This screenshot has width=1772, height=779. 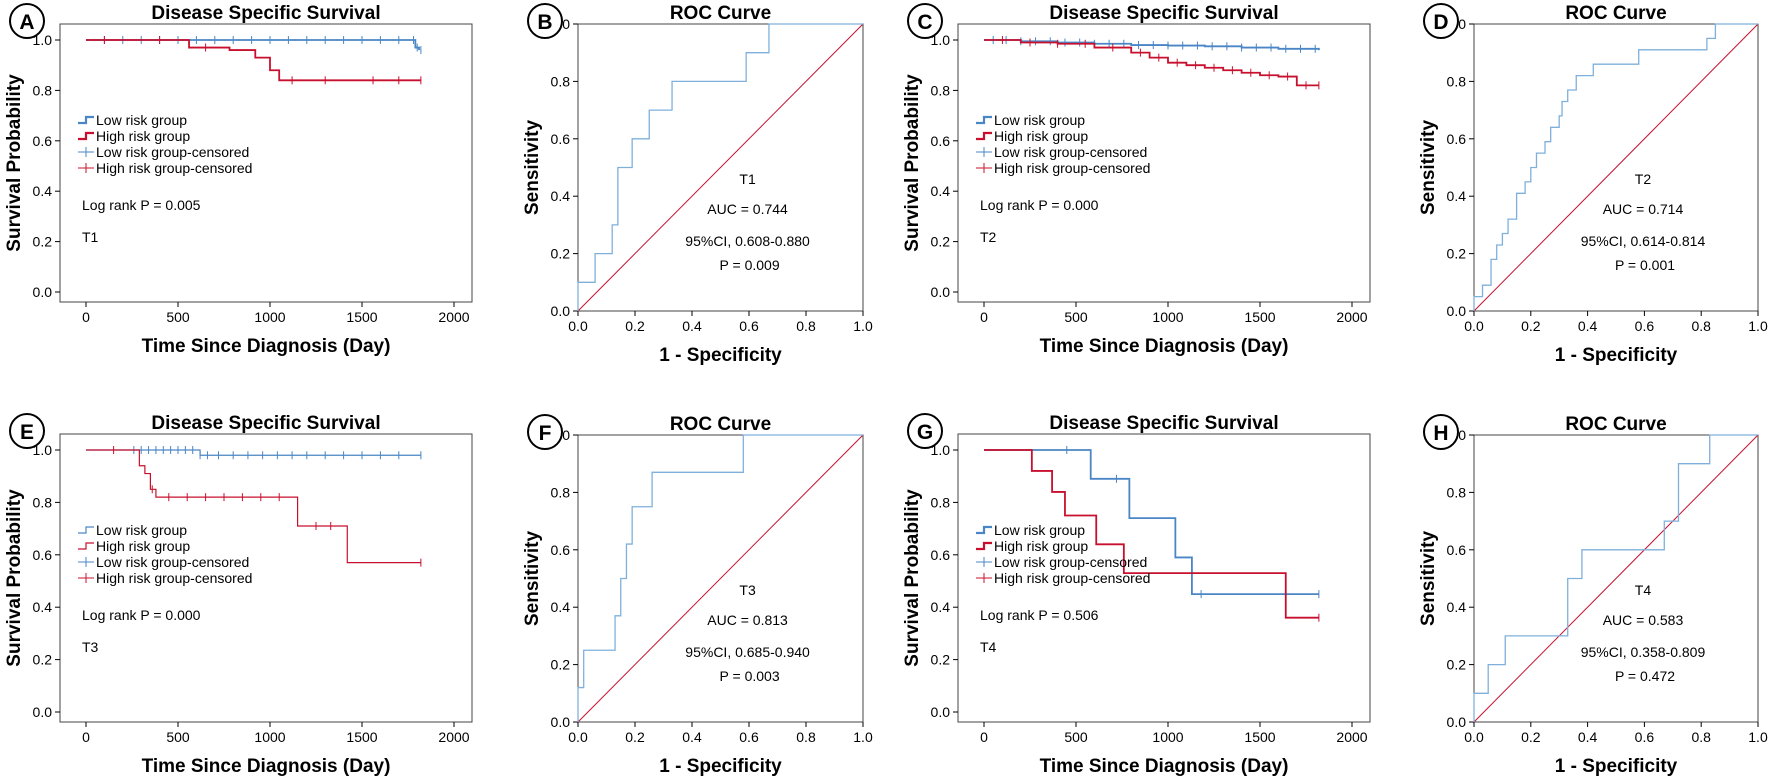 What do you see at coordinates (1645, 676) in the screenshot?
I see `p-value: P = 0.472` at bounding box center [1645, 676].